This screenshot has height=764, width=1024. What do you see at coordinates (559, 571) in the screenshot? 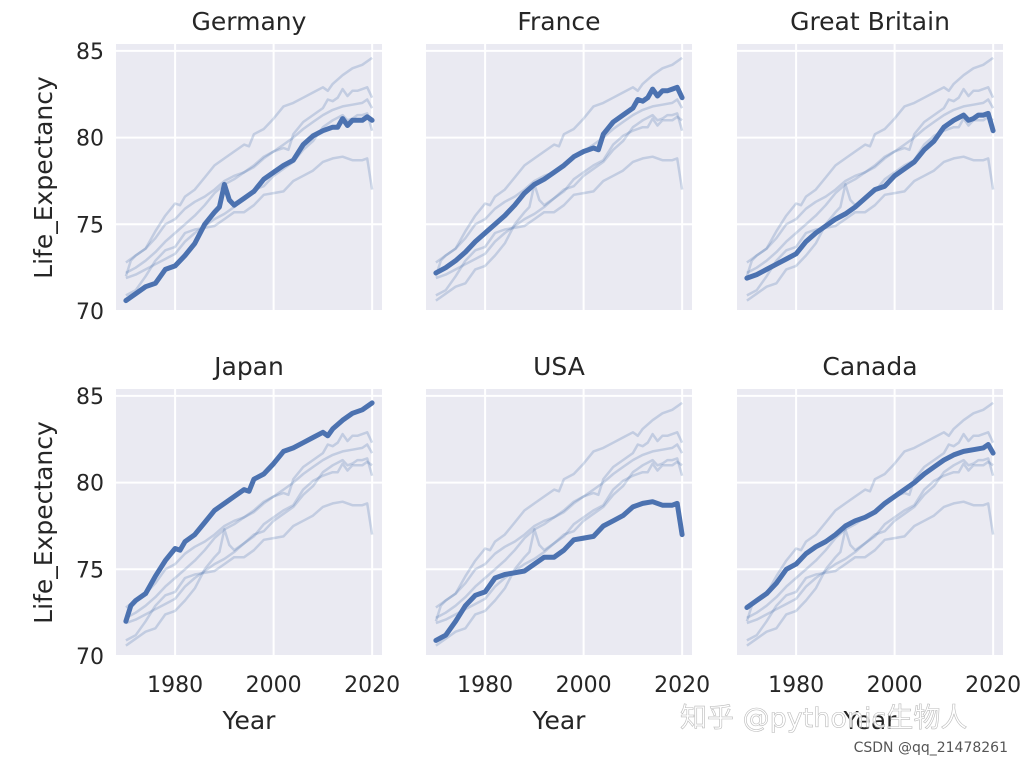
I see `highlight-line-usa` at bounding box center [559, 571].